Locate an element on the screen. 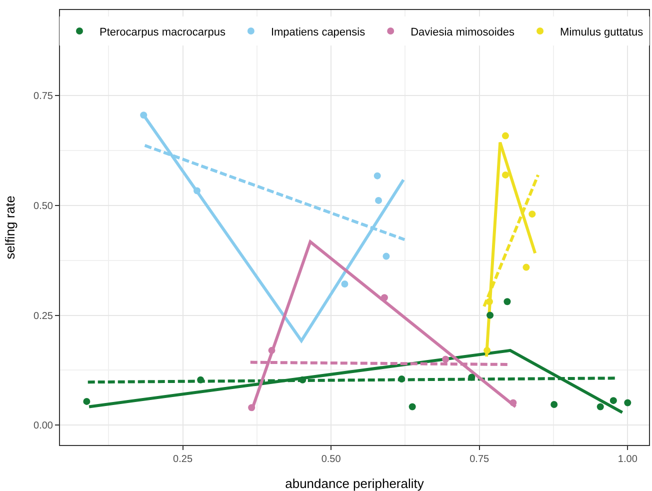 This screenshot has width=652, height=491. x-tick-label: 0.25 is located at coordinates (183, 459).